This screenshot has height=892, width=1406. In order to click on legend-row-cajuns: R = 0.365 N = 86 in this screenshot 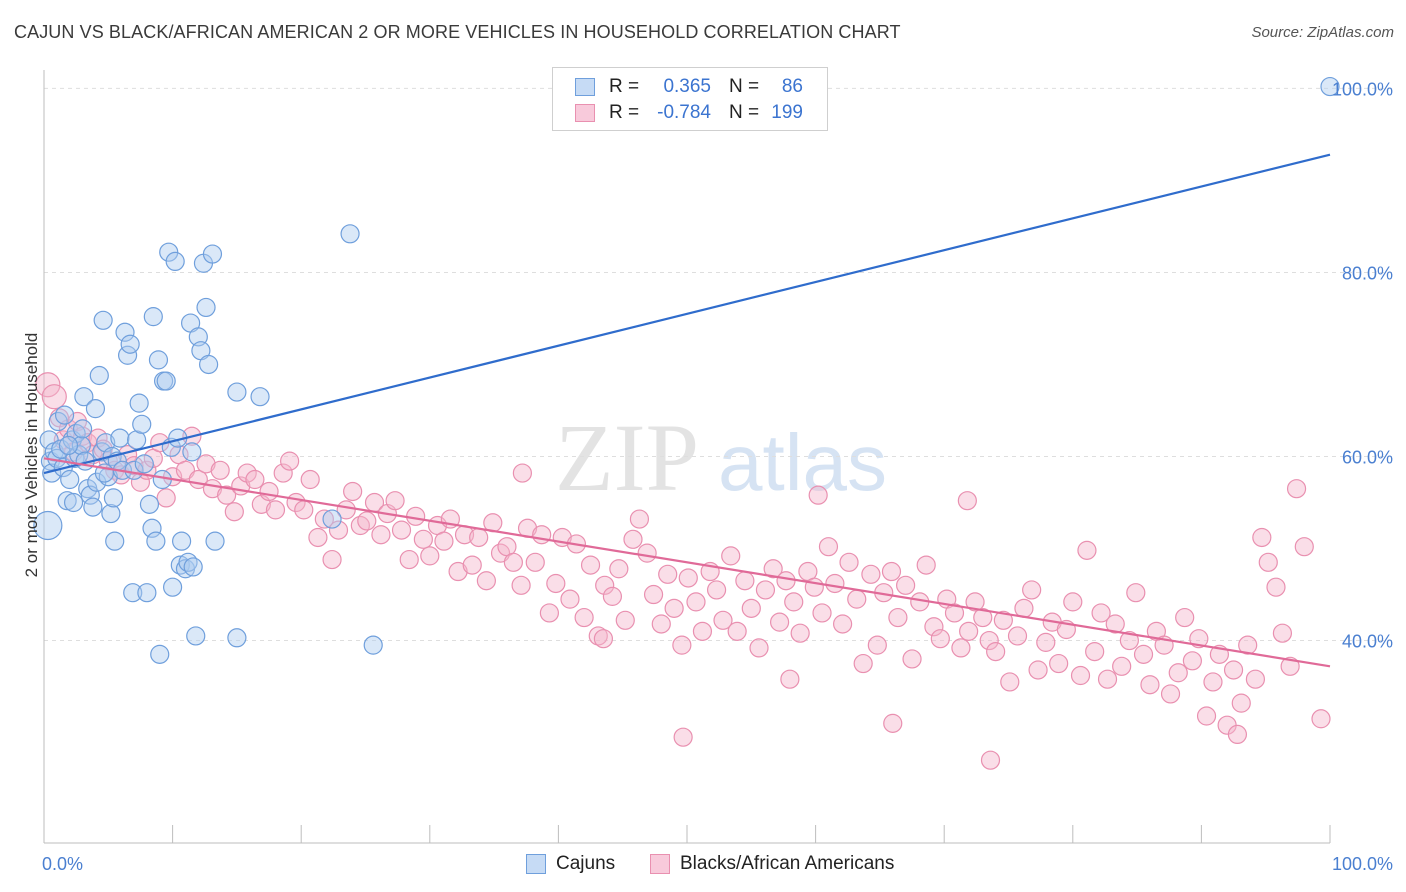, I will do `click(689, 87)`.